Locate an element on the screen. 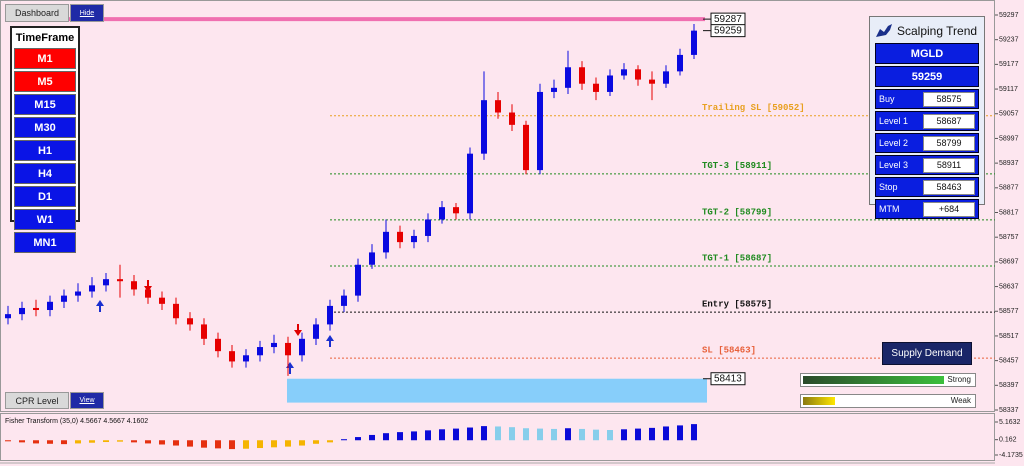 The width and height of the screenshot is (1024, 466). level-label: SL [58463] is located at coordinates (729, 351).